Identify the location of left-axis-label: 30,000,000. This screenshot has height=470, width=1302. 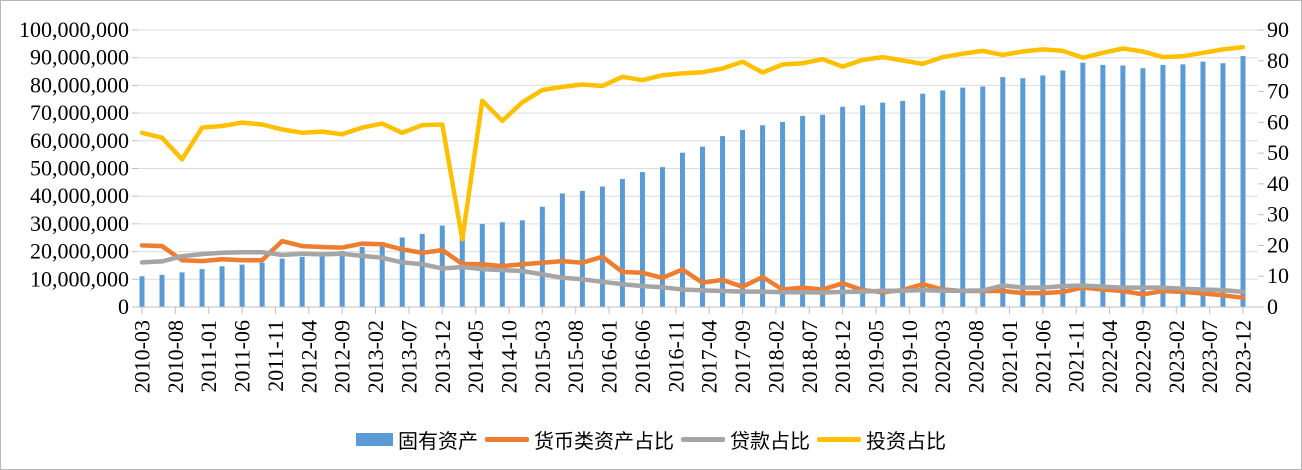
(79, 223).